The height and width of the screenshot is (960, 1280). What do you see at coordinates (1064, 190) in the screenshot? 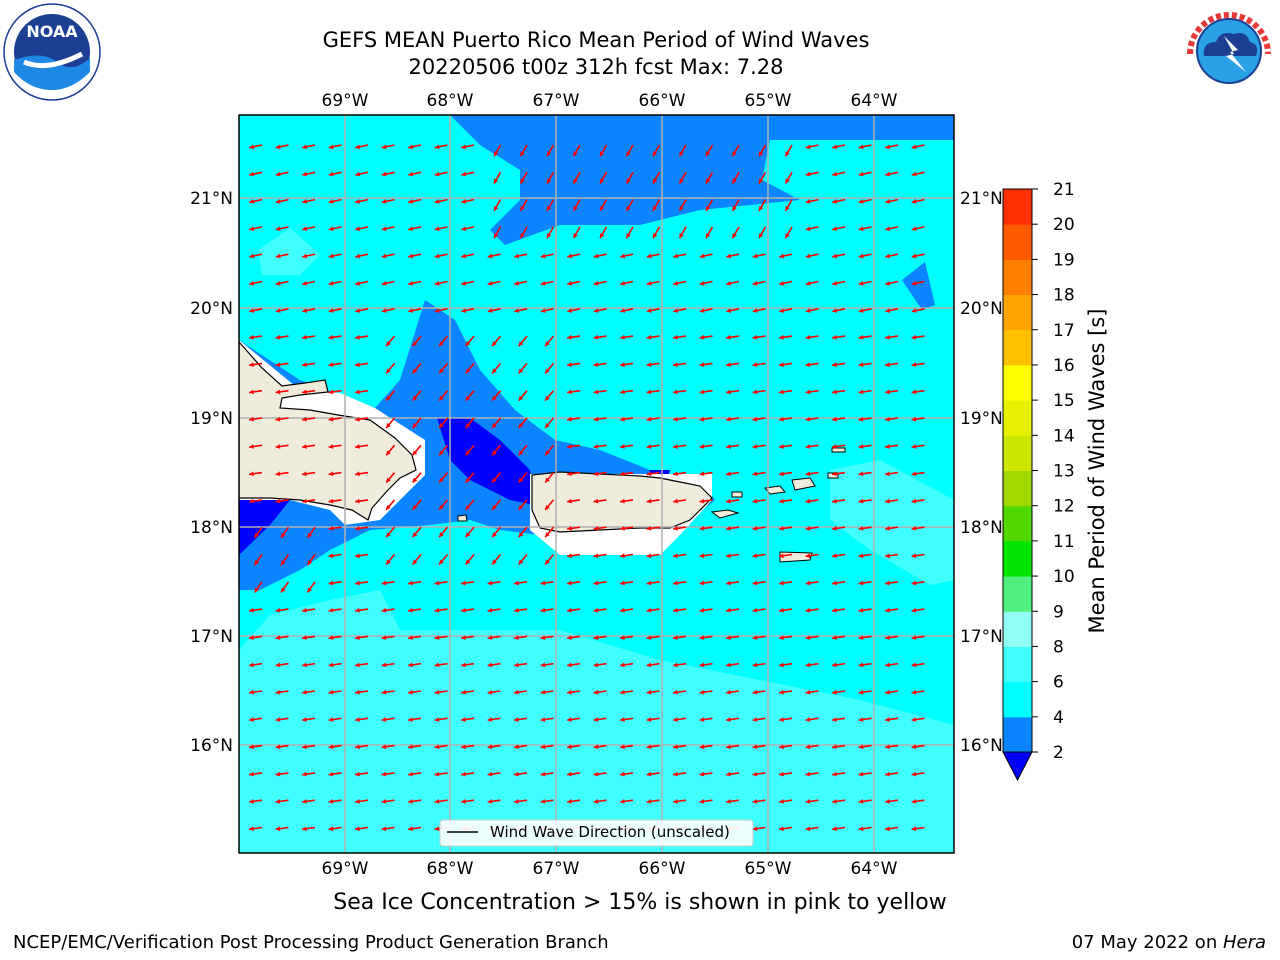
I see `colorbar-tick-label: 21` at bounding box center [1064, 190].